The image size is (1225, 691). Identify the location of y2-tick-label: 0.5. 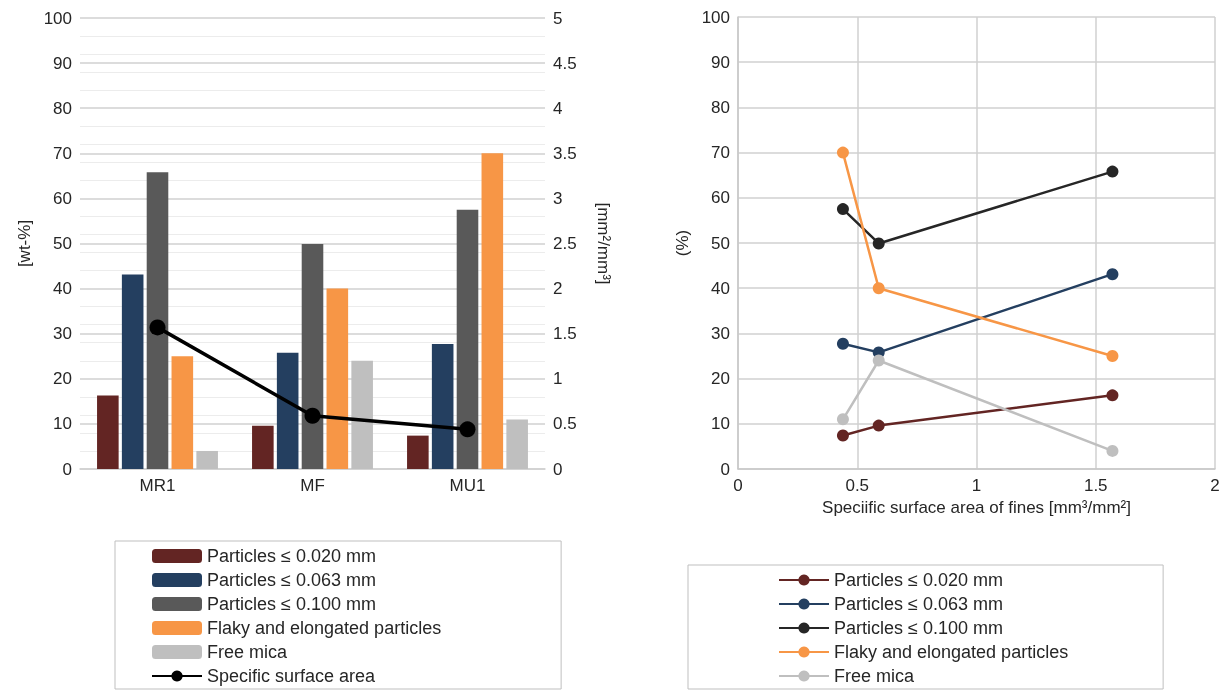
(565, 424).